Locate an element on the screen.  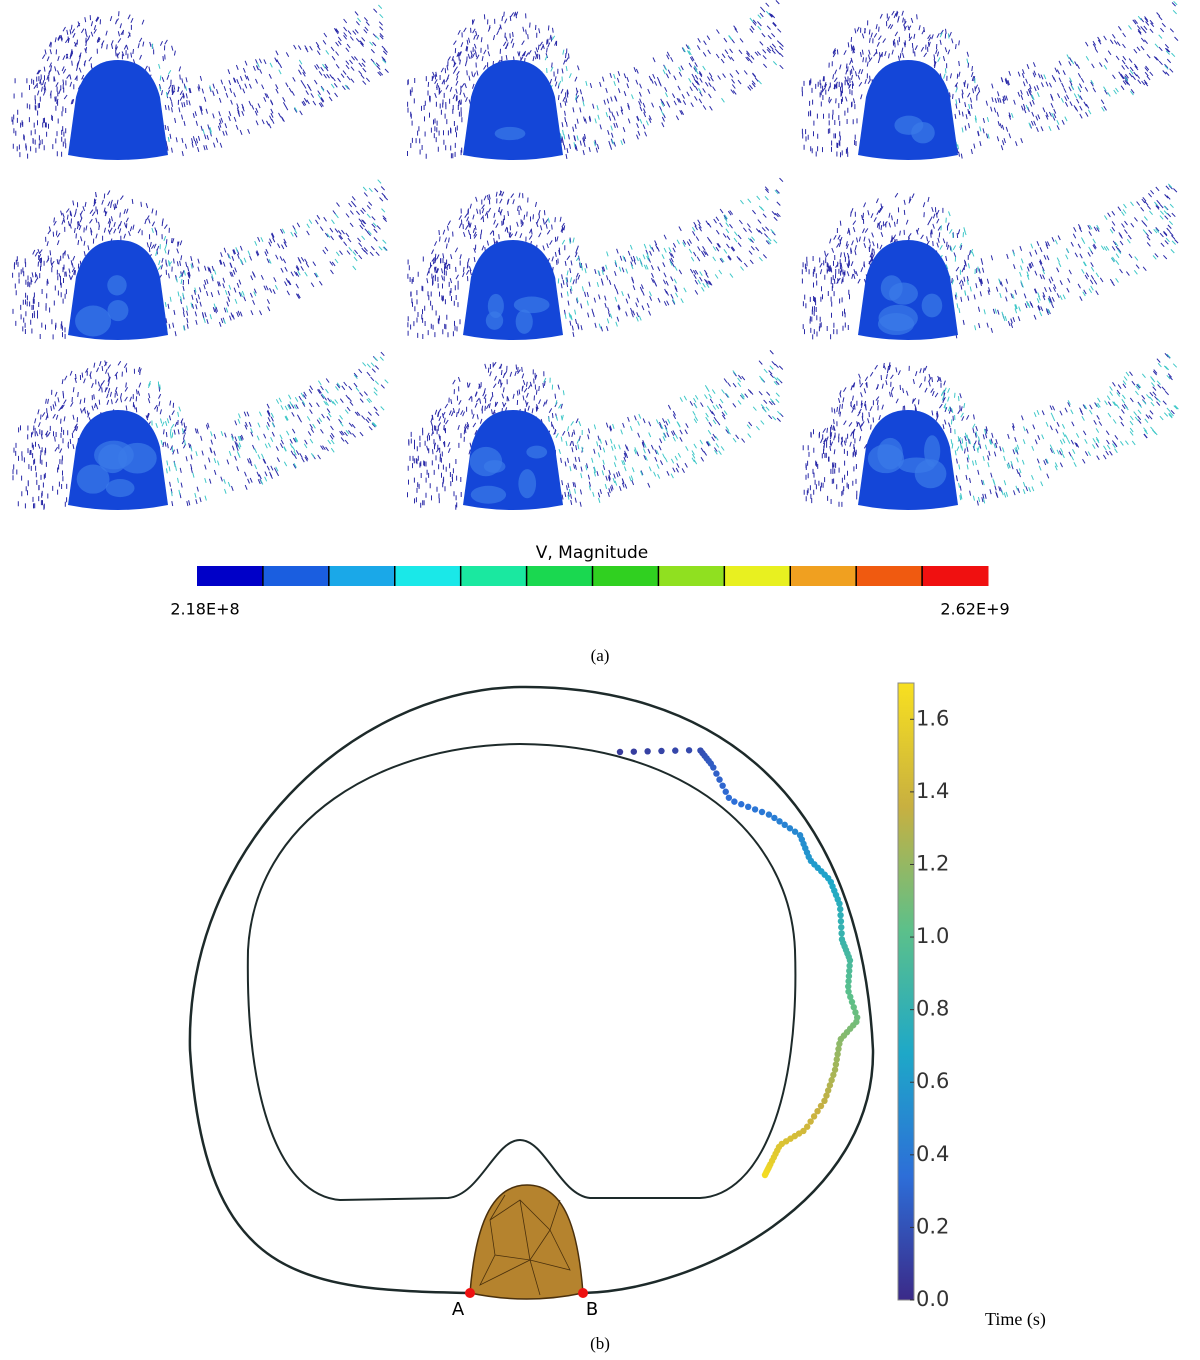
caption-b: (b) is located at coordinates (600, 1343).